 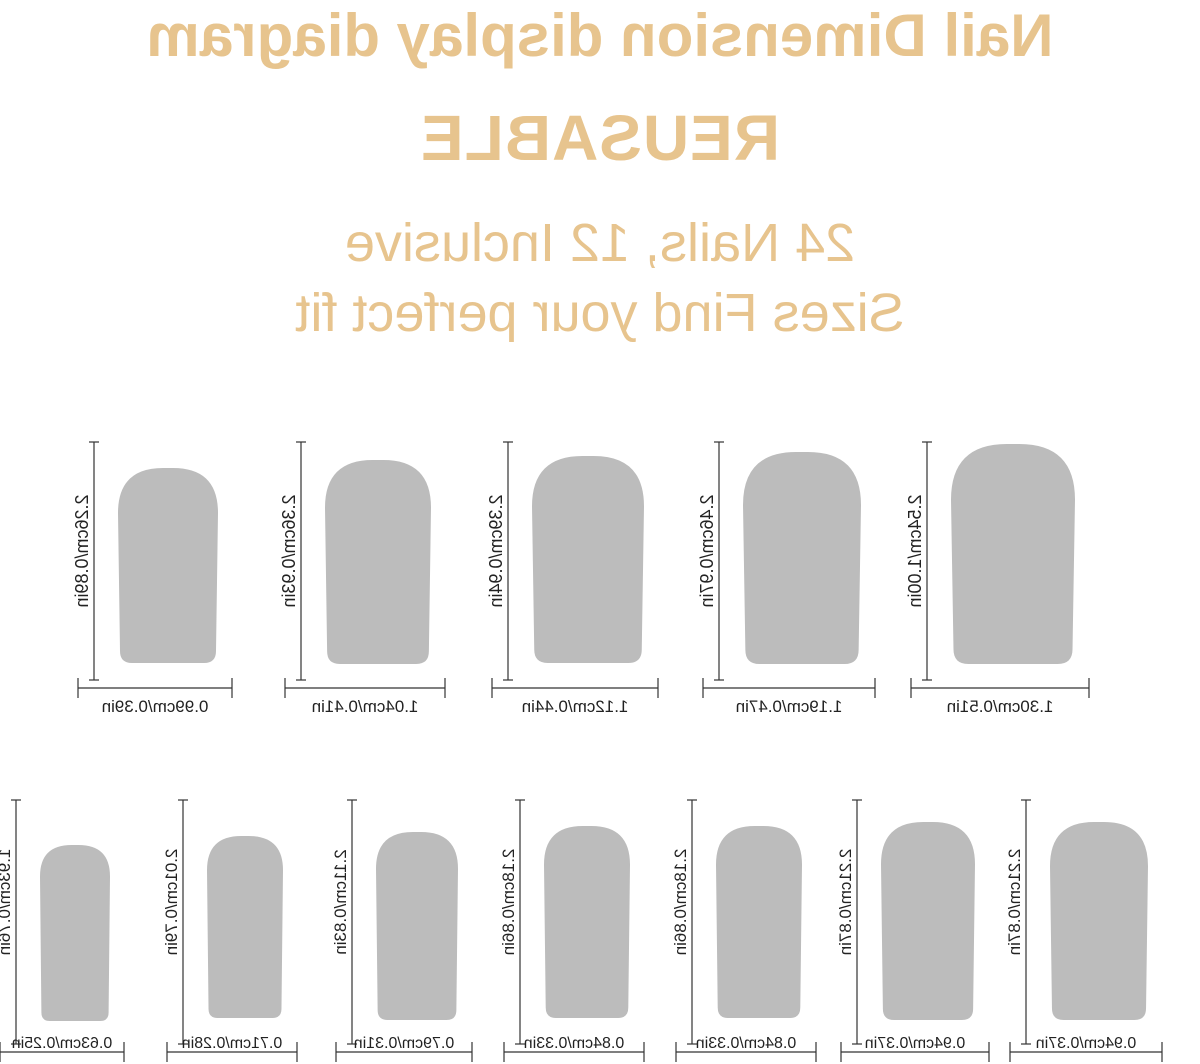 What do you see at coordinates (171, 902) in the screenshot?
I see `length-label: 2.01cm/0.79in` at bounding box center [171, 902].